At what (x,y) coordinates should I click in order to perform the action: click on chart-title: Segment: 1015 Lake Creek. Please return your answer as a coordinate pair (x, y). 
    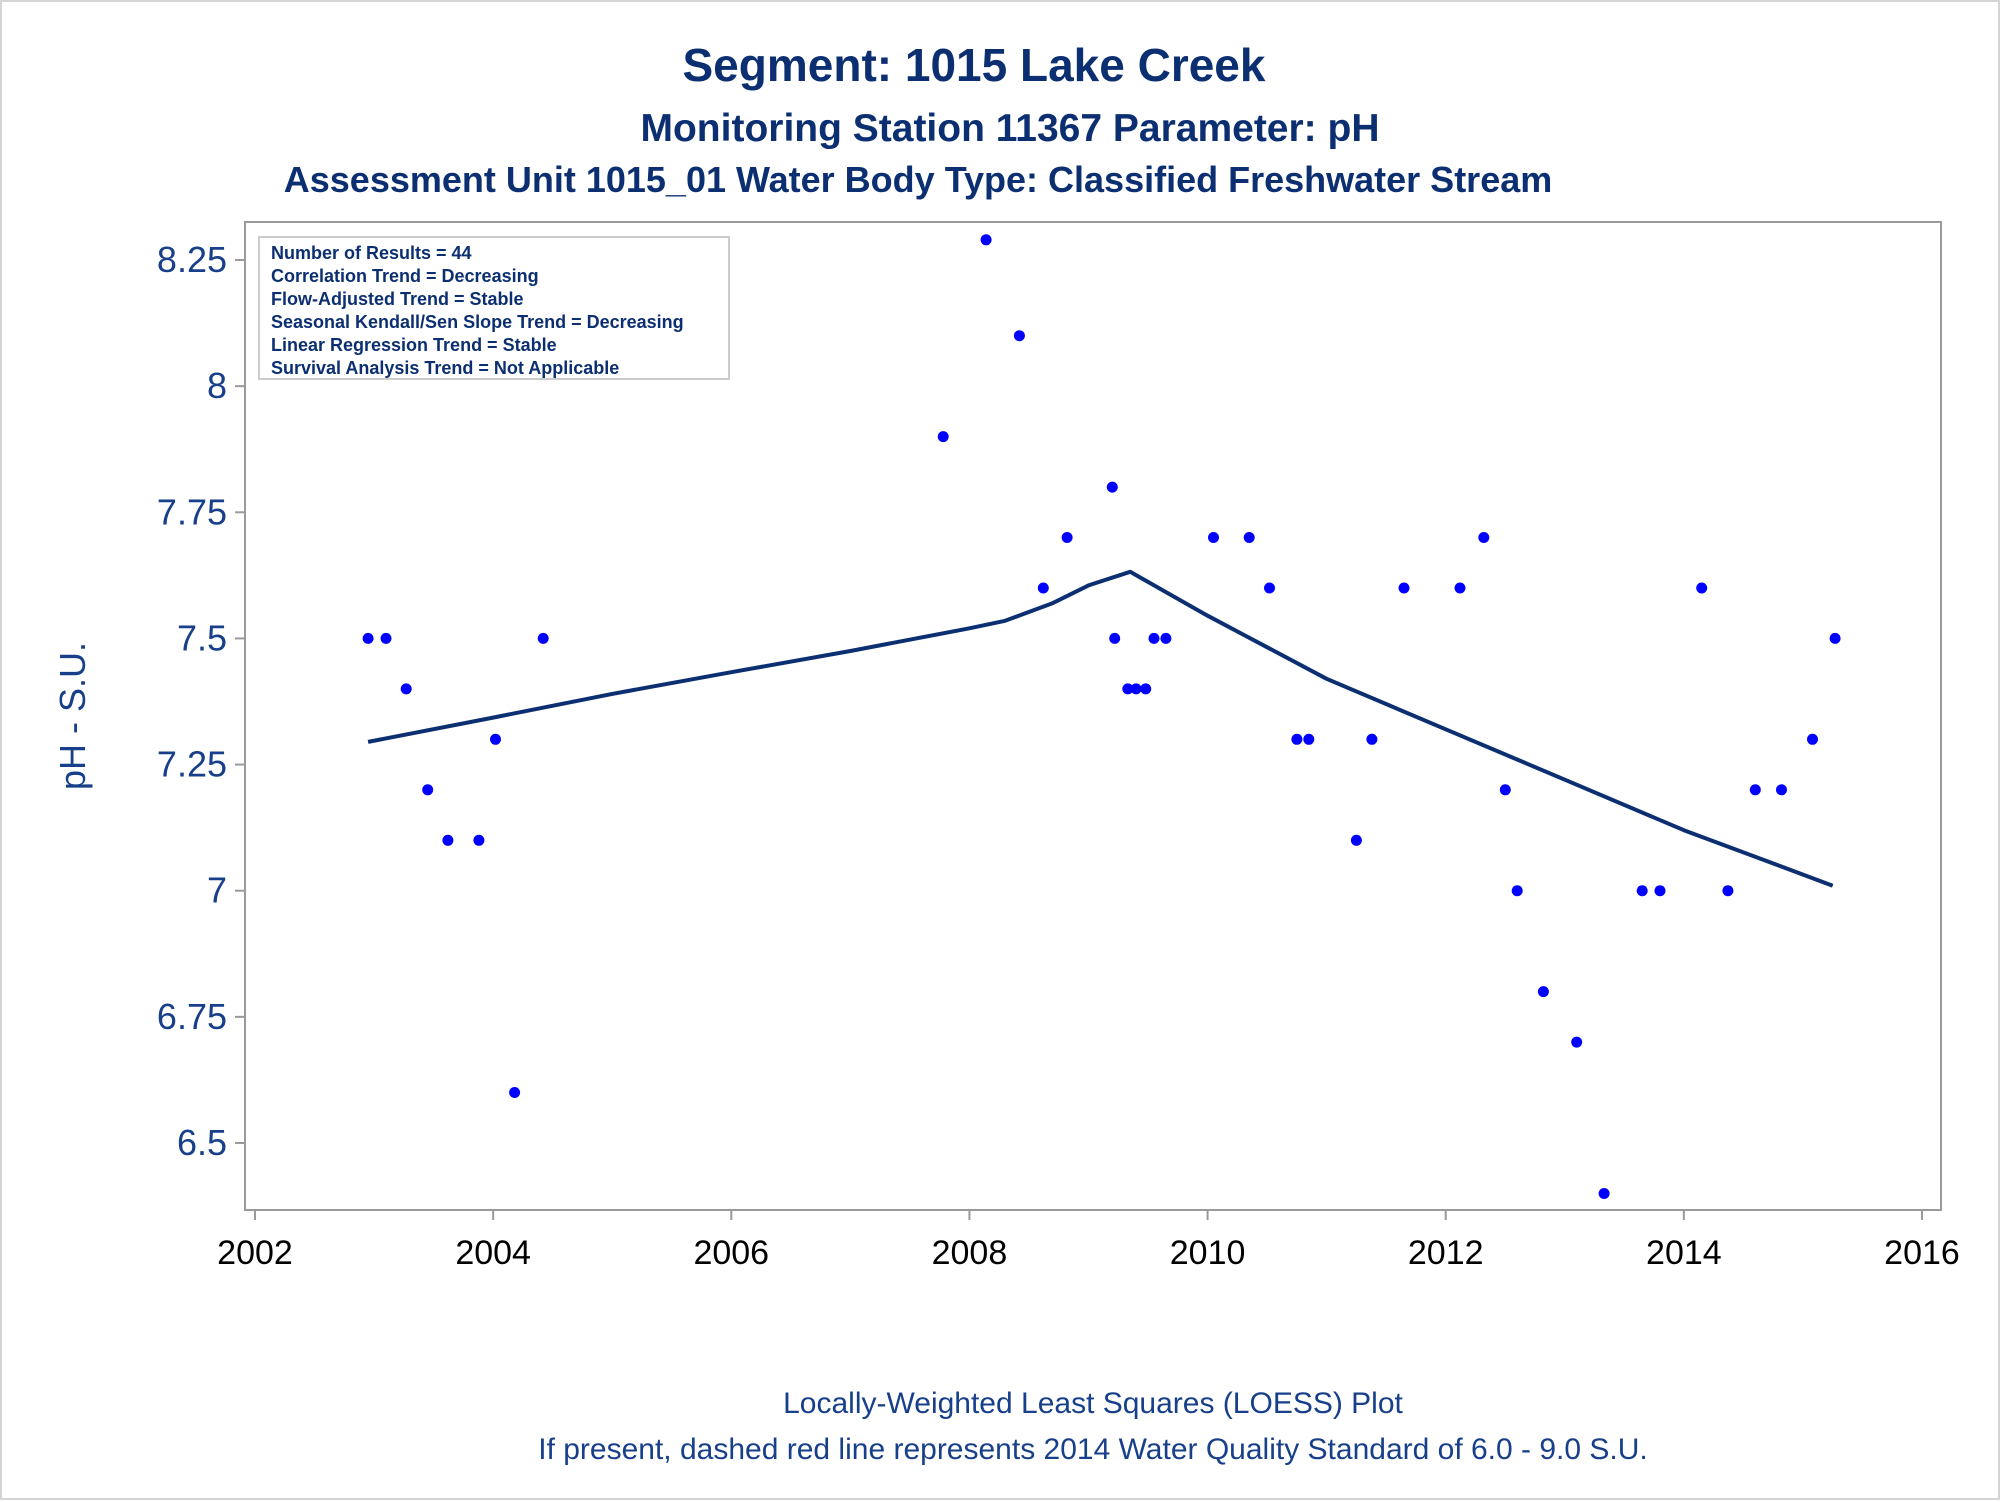
    Looking at the image, I should click on (974, 65).